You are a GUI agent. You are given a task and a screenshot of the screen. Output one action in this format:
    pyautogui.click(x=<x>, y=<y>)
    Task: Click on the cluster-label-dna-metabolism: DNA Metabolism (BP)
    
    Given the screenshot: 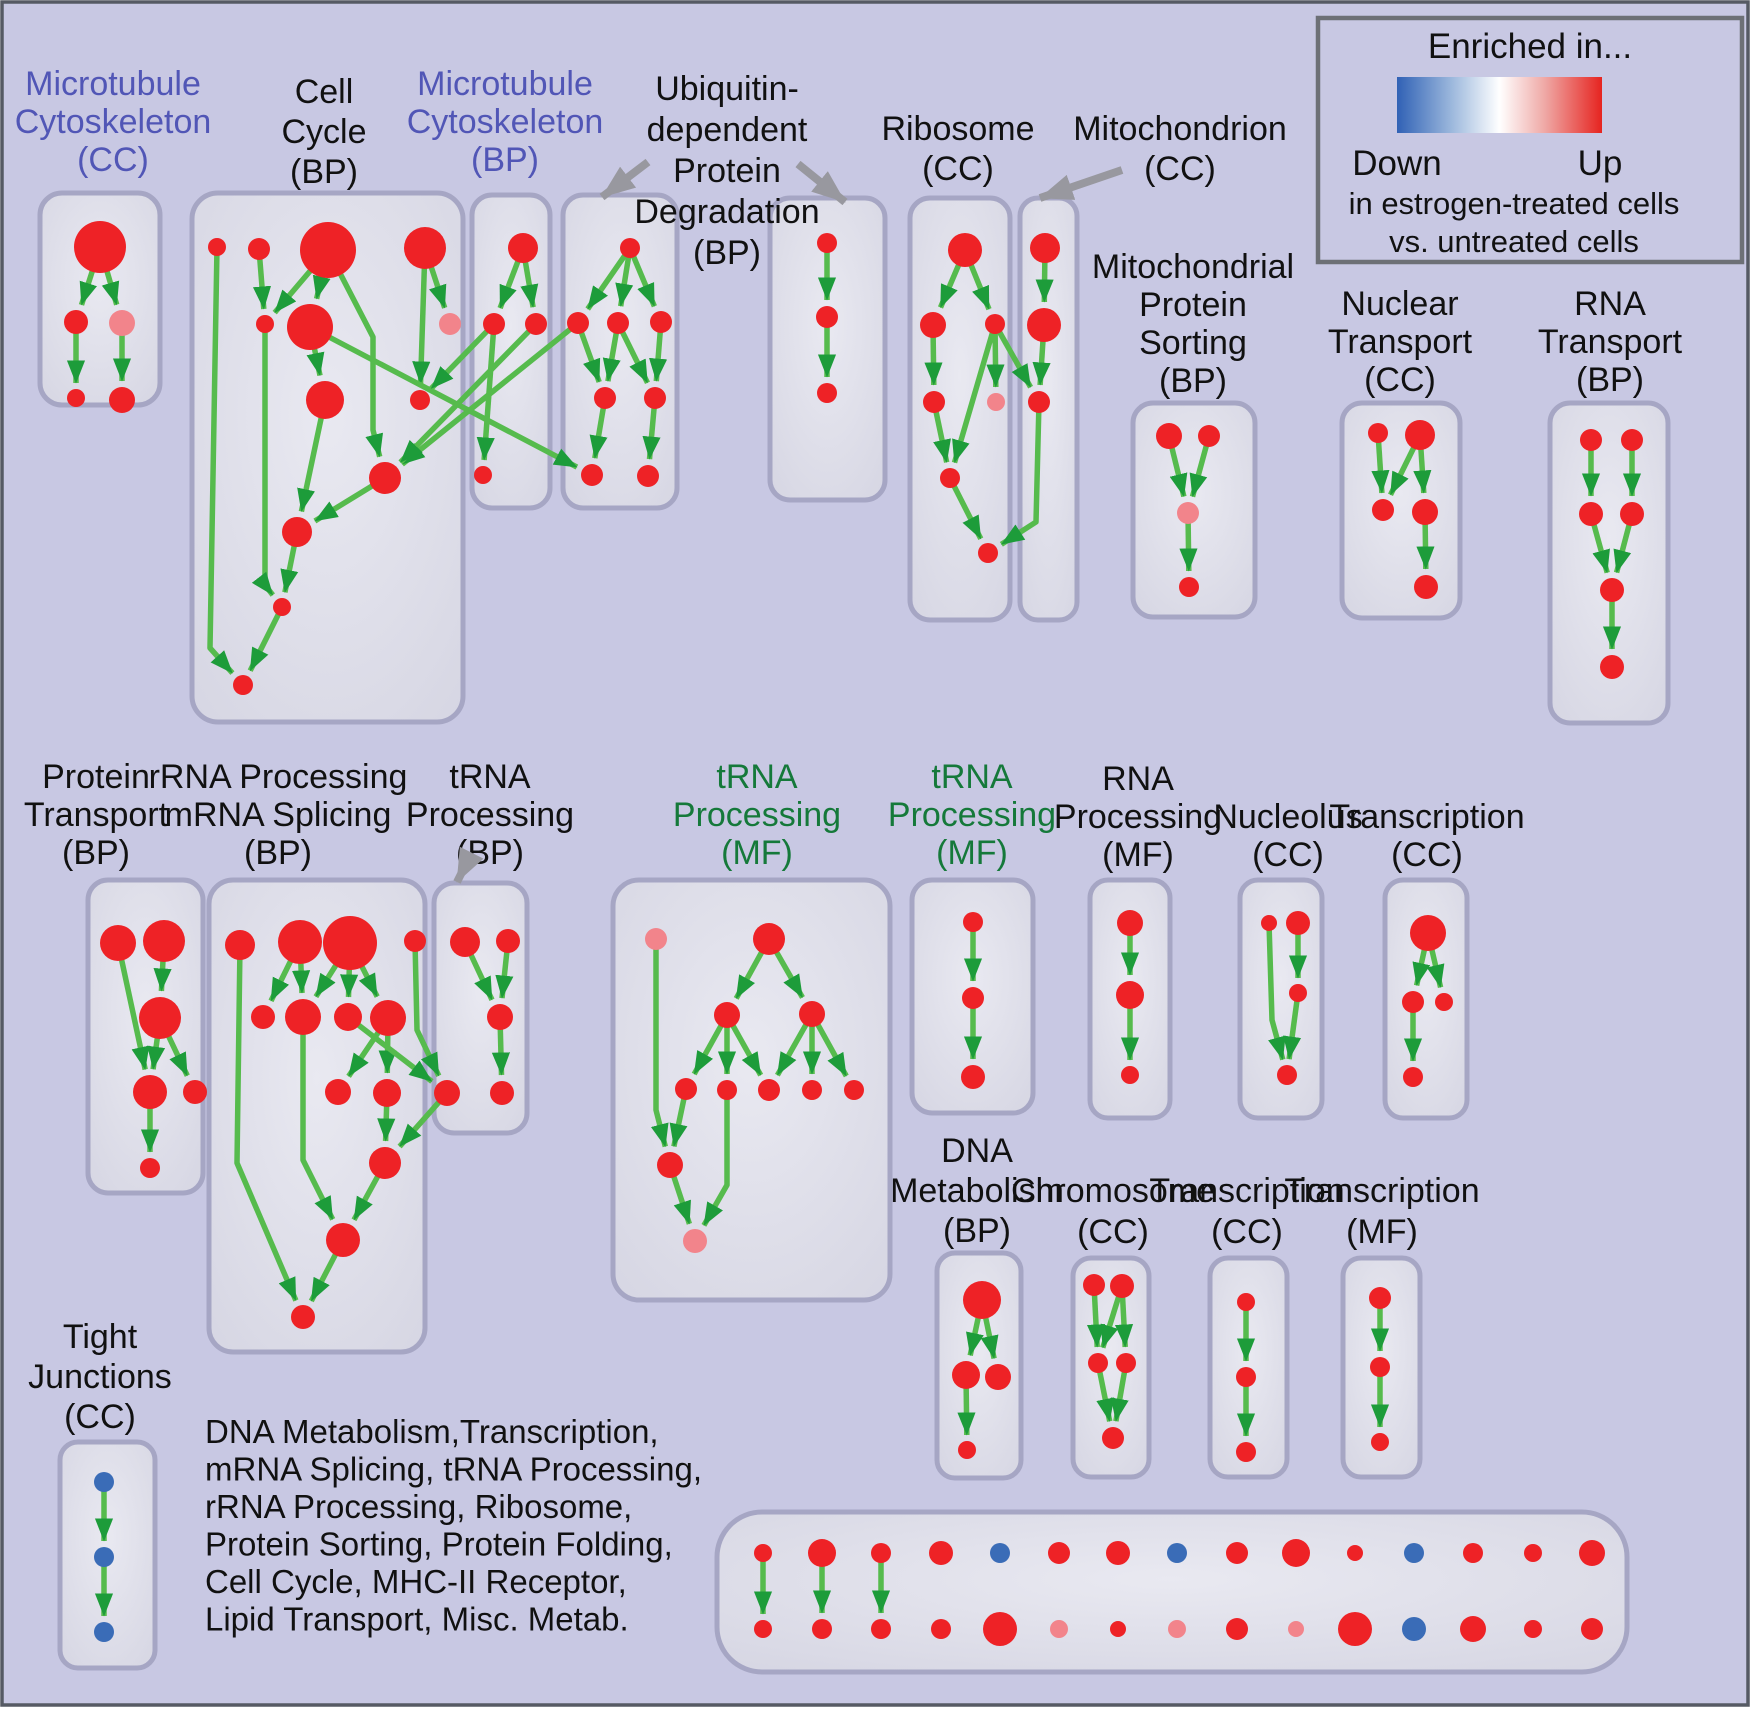 What is the action you would take?
    pyautogui.click(x=977, y=1191)
    